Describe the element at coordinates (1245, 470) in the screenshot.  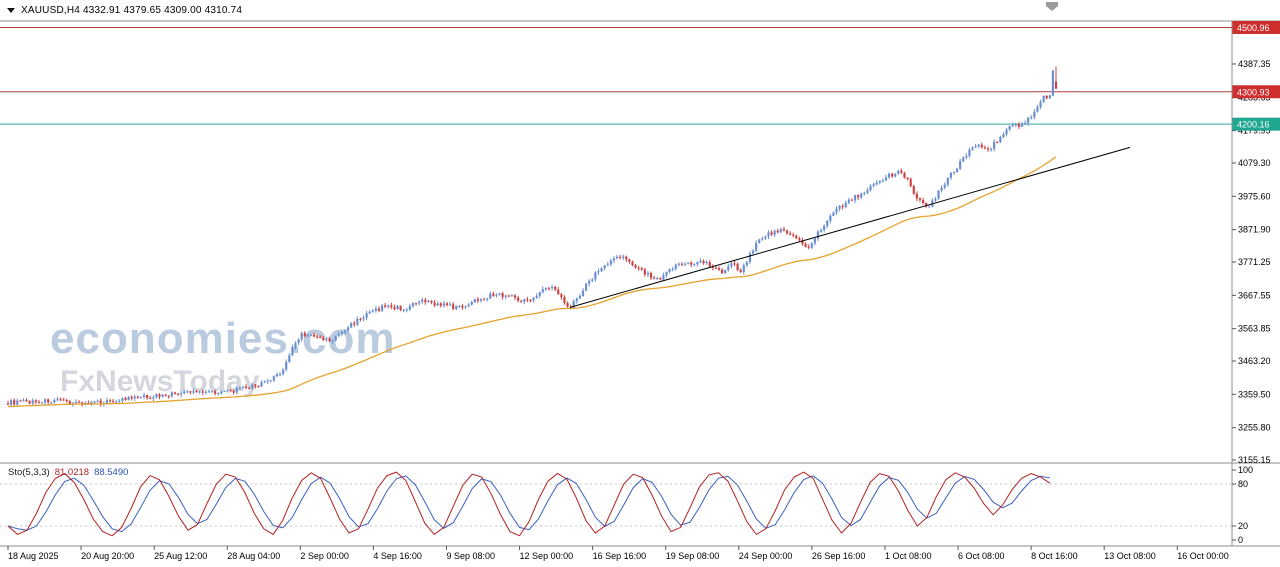
I see `stochastic-scale-label: 100` at that location.